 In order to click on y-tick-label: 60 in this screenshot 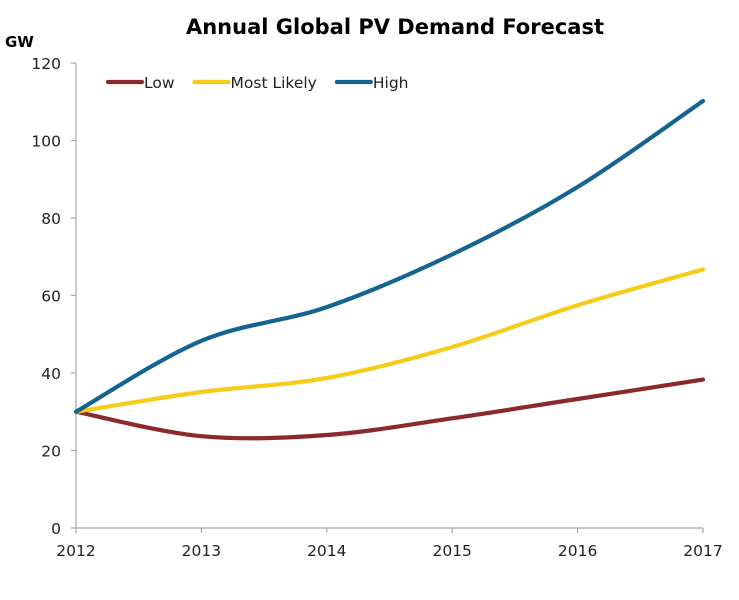, I will do `click(51, 297)`.